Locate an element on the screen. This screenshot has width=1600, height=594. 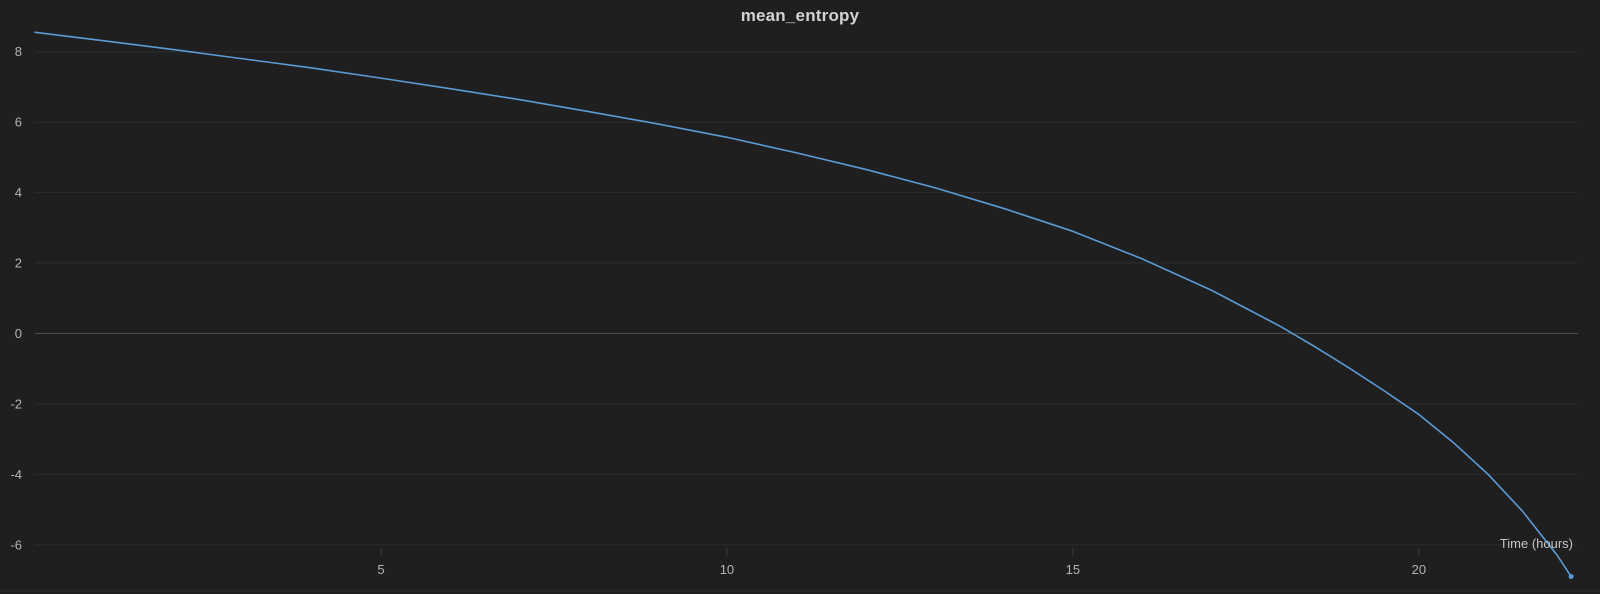
y-tick-label: -6 is located at coordinates (16, 544).